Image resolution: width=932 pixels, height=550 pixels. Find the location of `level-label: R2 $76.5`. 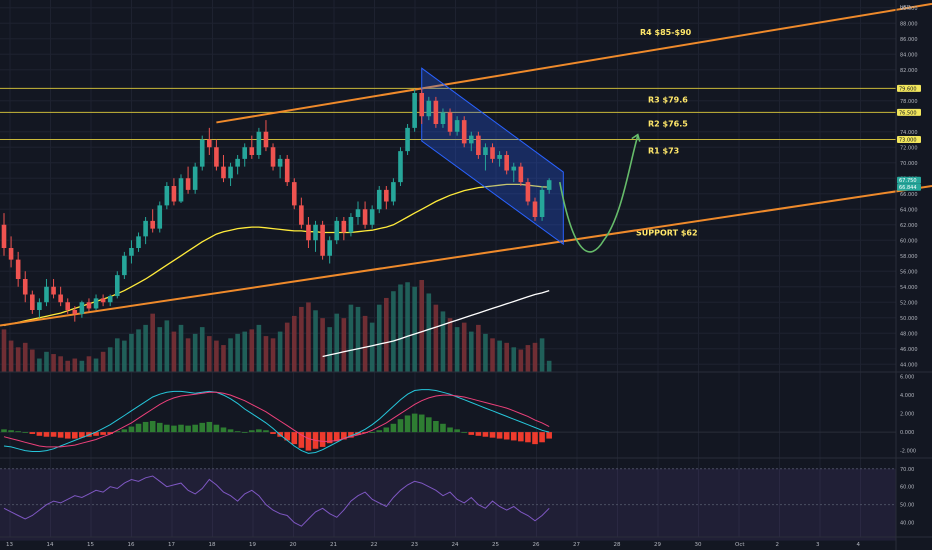

level-label: R2 $76.5 is located at coordinates (668, 123).